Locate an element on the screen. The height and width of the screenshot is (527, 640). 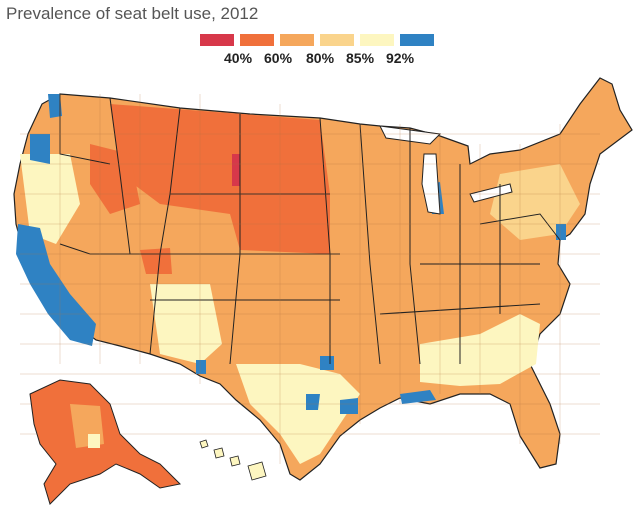
alaska-pale is located at coordinates (94, 441).